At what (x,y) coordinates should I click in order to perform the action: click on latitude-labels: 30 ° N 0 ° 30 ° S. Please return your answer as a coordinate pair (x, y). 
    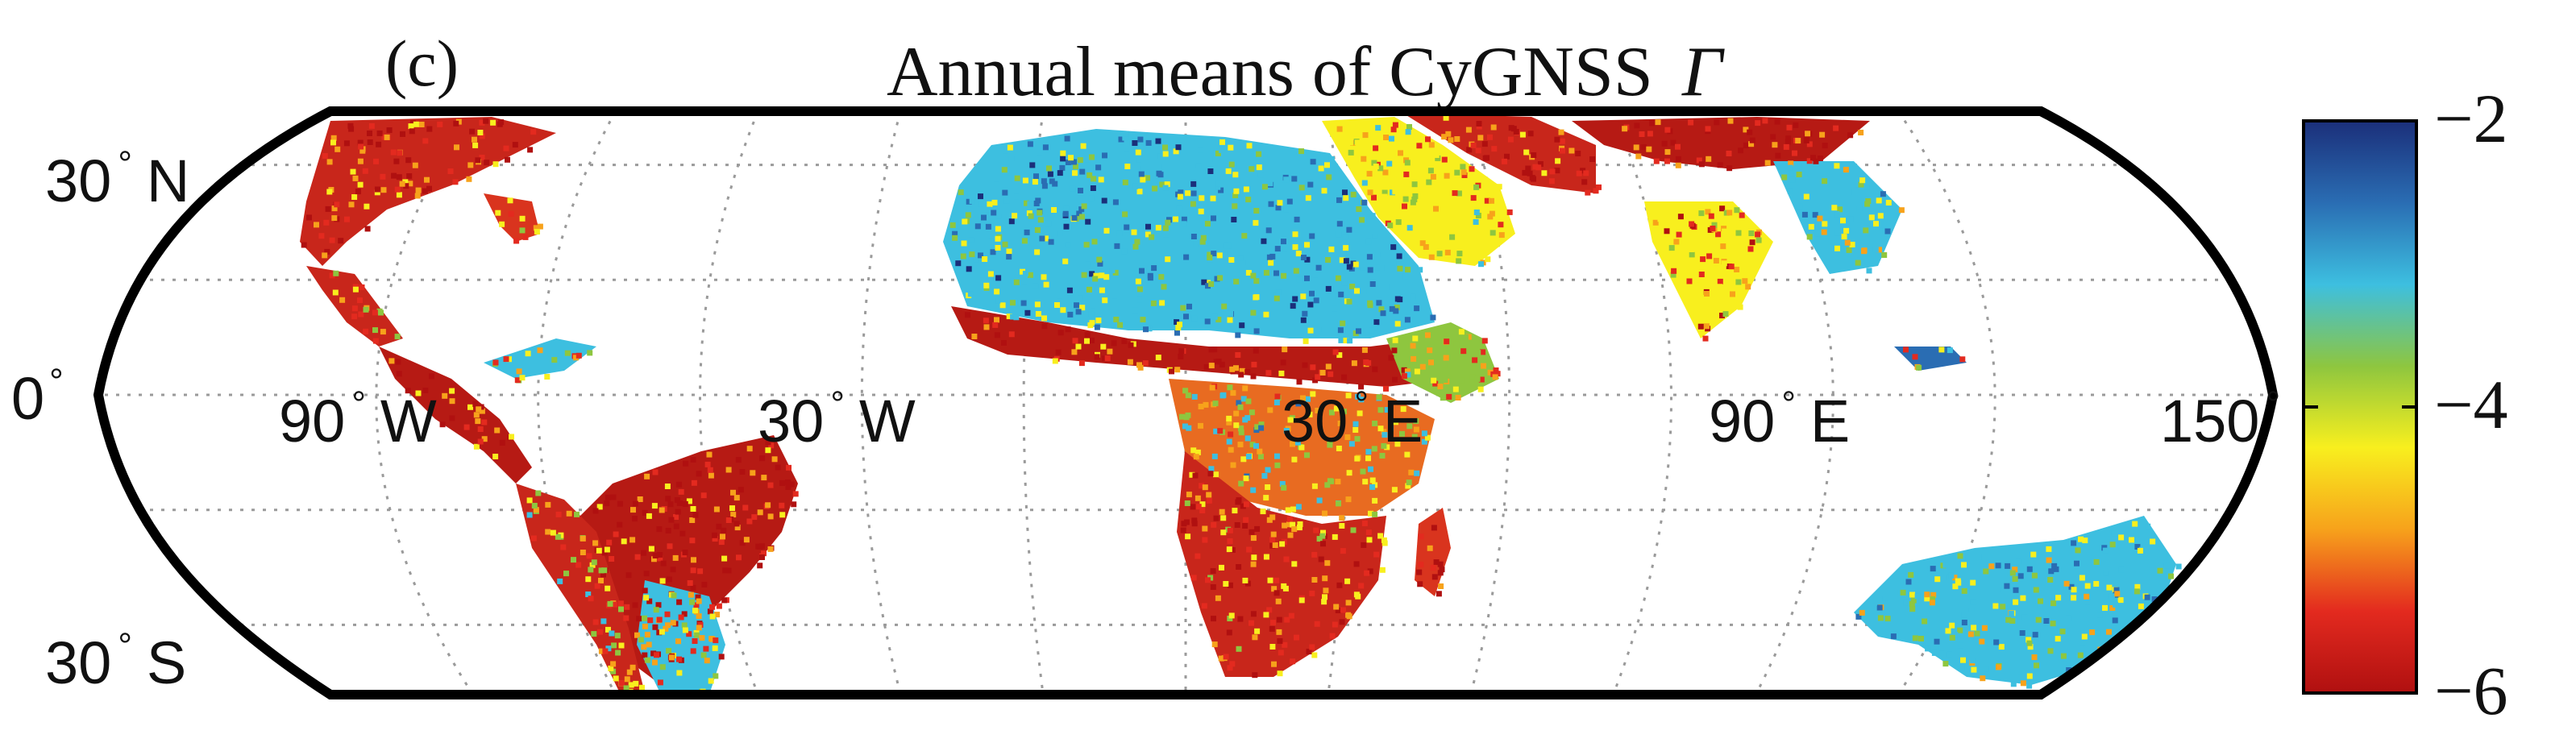
    Looking at the image, I should click on (100, 420).